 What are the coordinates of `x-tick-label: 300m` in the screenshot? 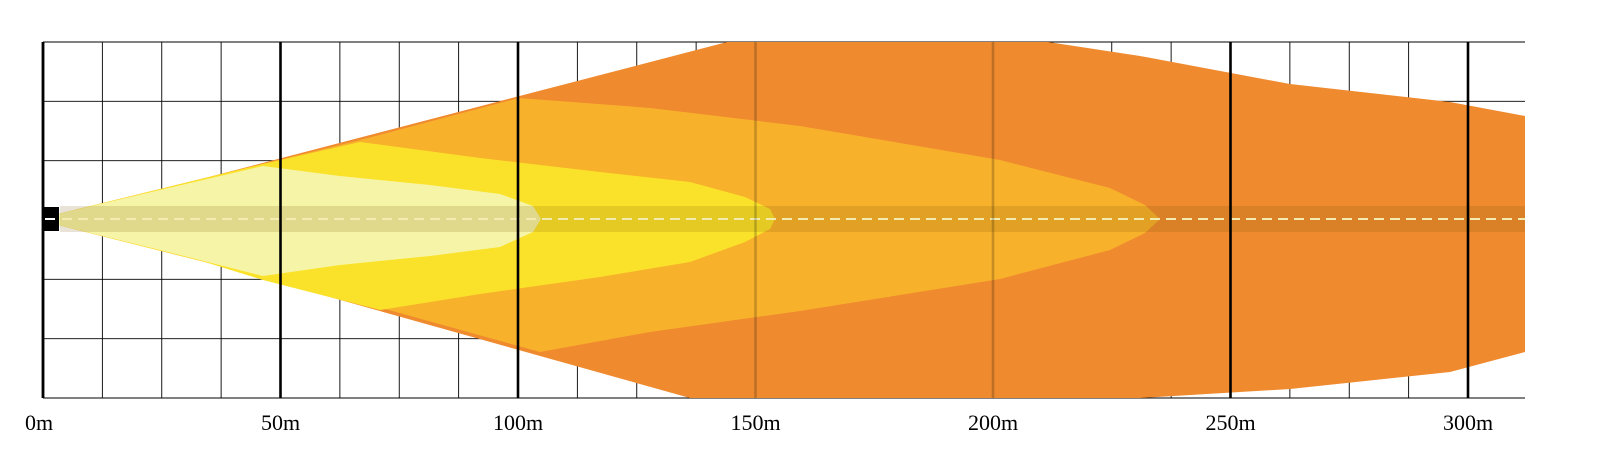 It's located at (1468, 422).